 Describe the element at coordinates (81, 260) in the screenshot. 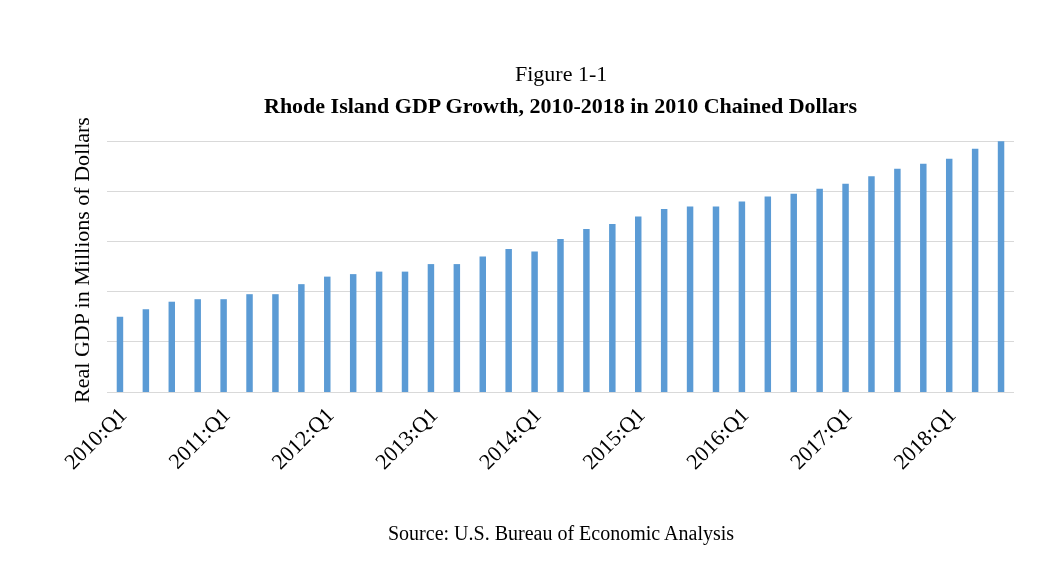

I see `y-axis-title: Real GDP in Millions of Dollars` at that location.